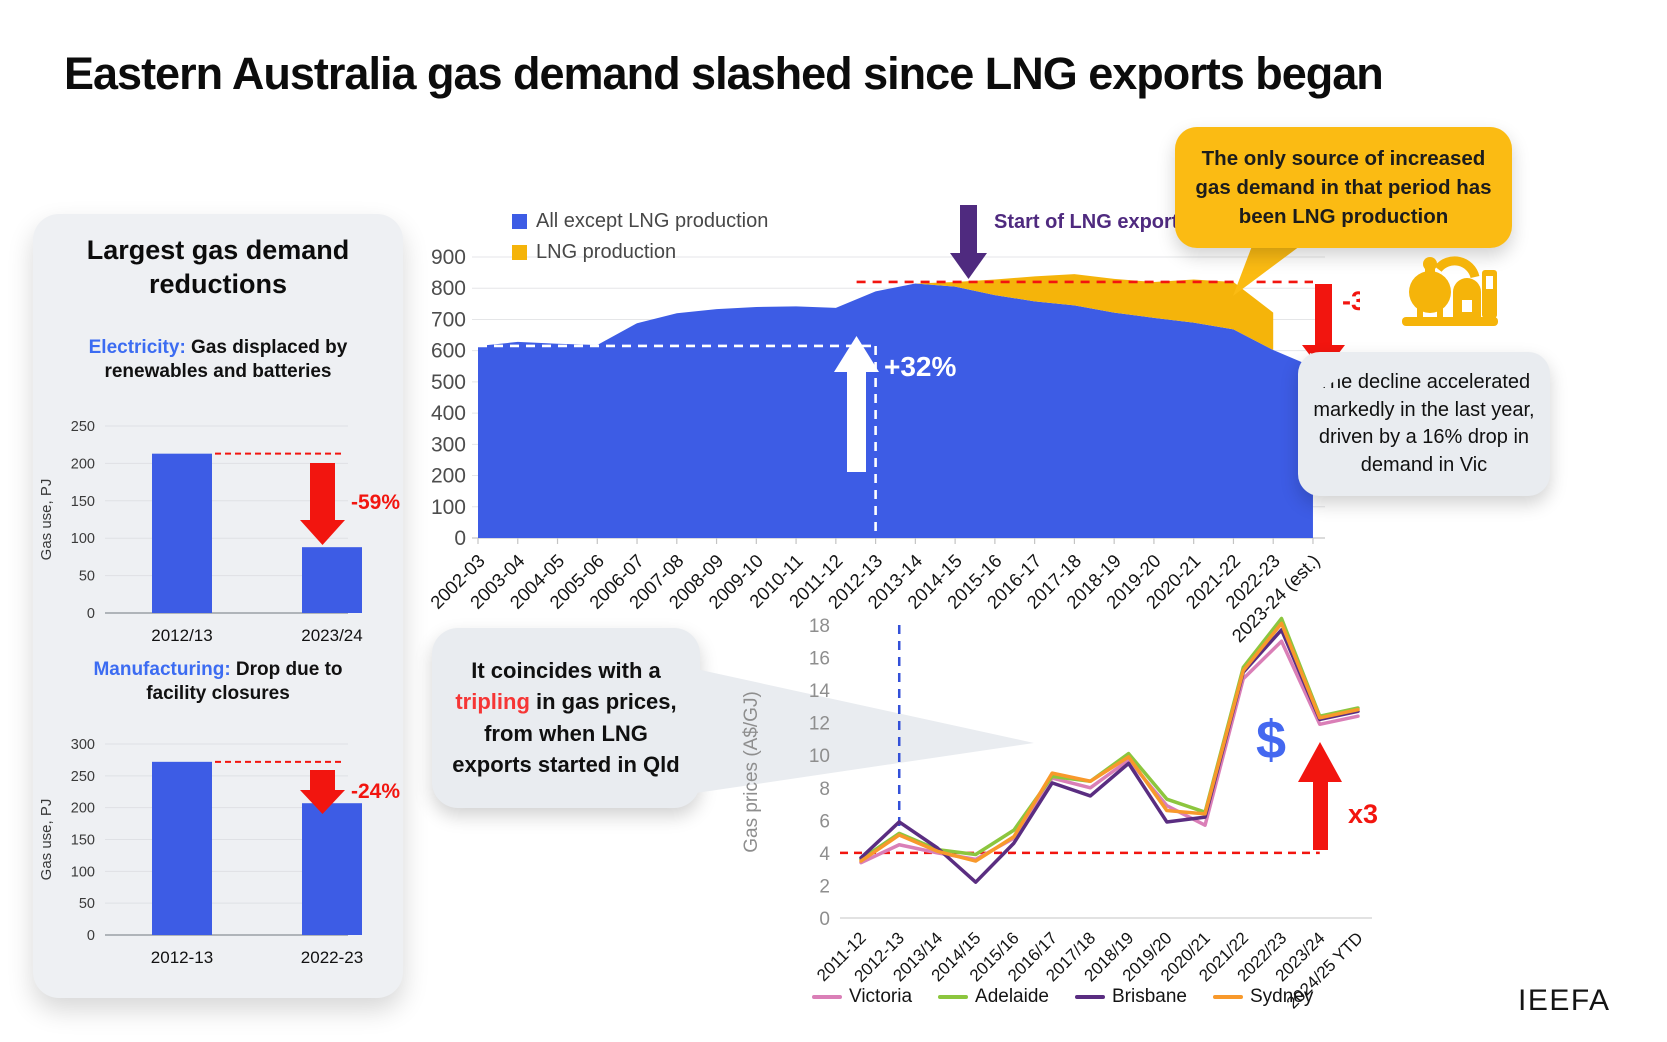 The image size is (1667, 1042). I want to click on svg-text: 600, so click(448, 351).